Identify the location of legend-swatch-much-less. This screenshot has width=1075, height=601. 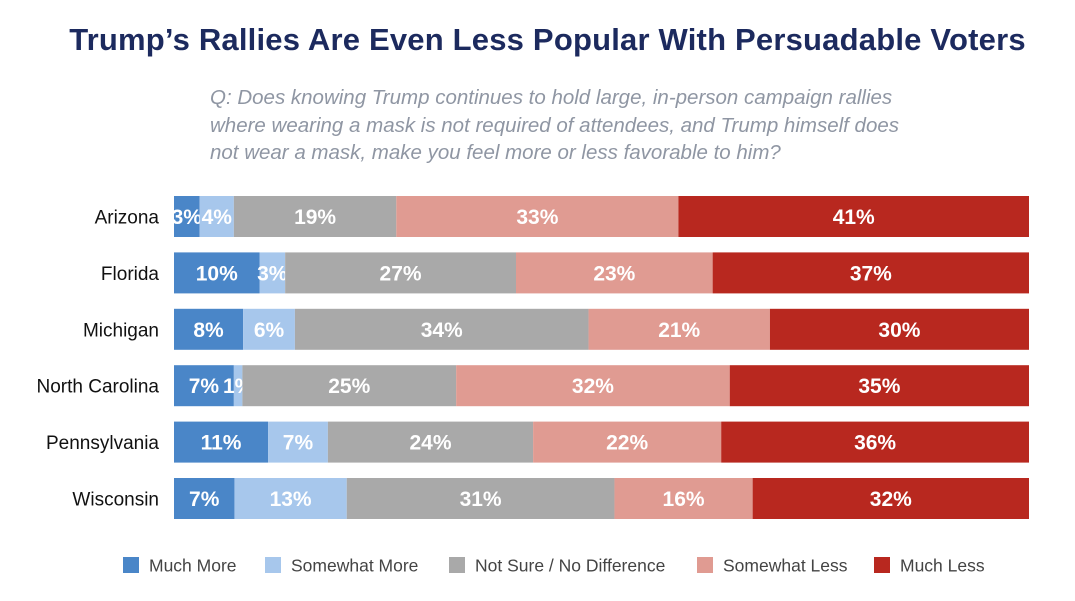
(882, 565).